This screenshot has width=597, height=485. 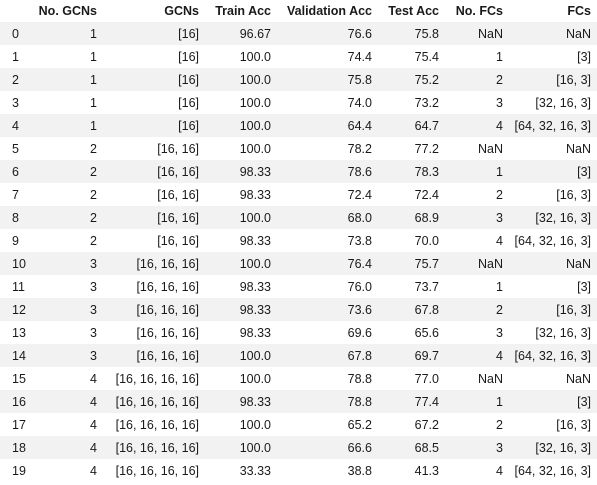 What do you see at coordinates (359, 56) in the screenshot?
I see `cell-validation-acc: 74.4` at bounding box center [359, 56].